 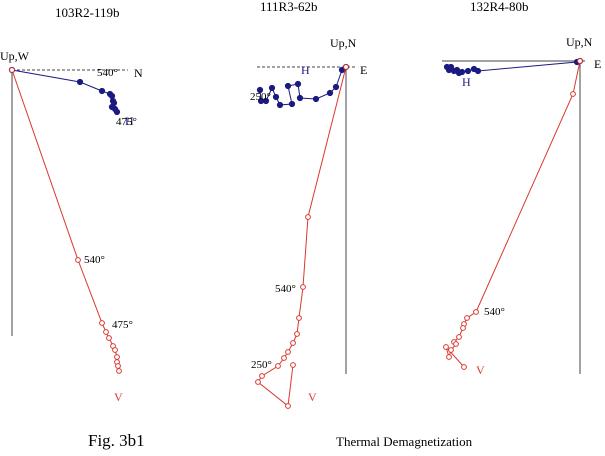 I want to click on figure-label: Fig. 3b1, so click(x=116, y=440).